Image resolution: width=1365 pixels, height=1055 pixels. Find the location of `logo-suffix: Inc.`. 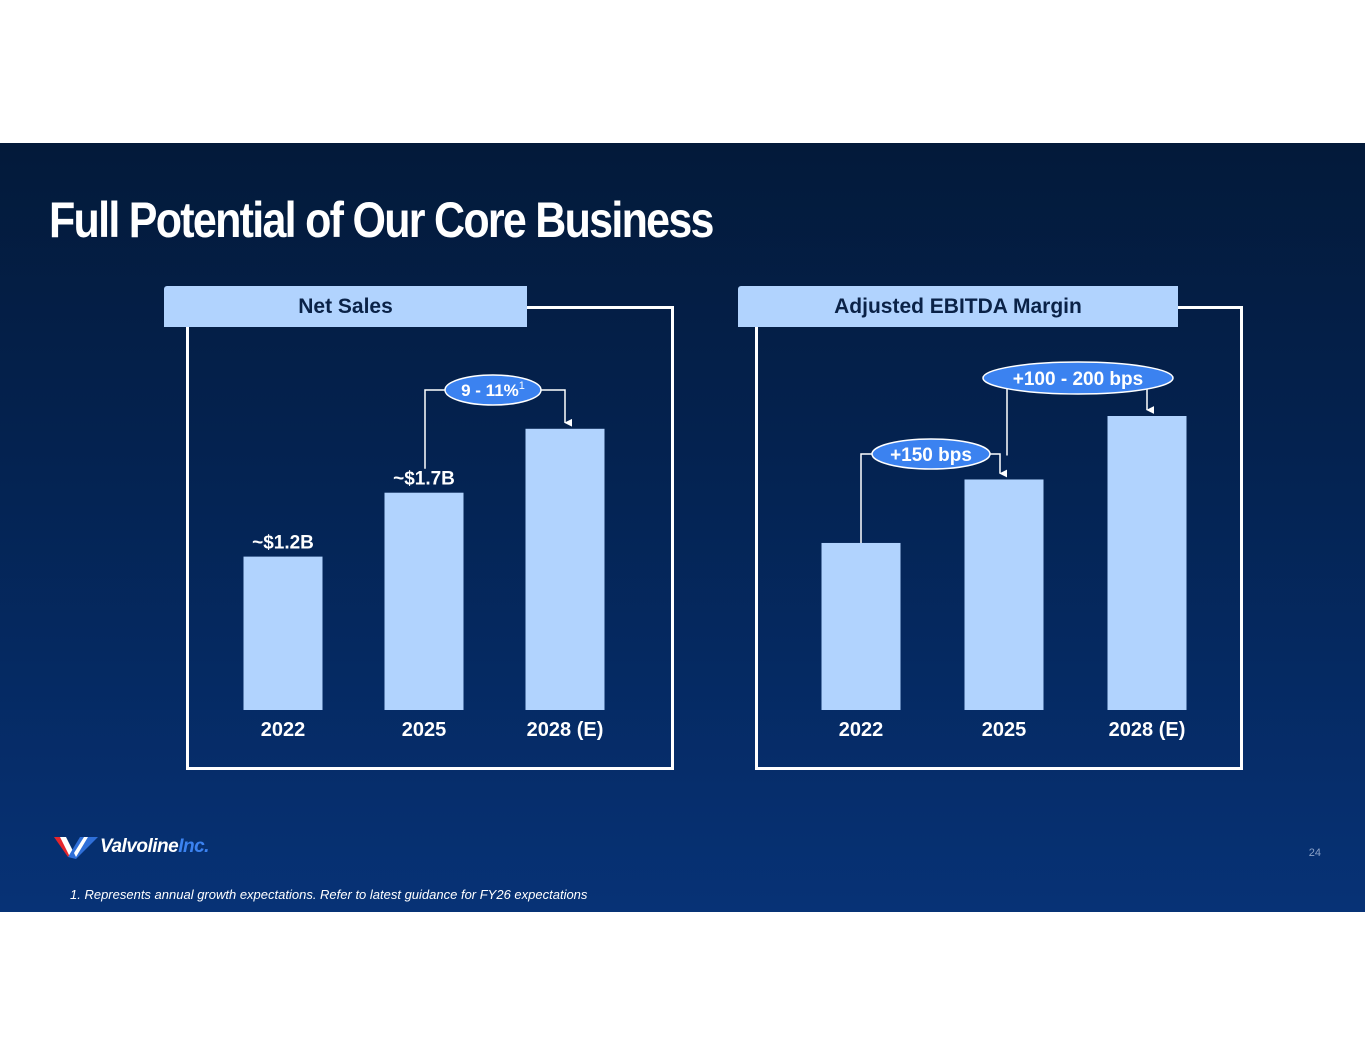

logo-suffix: Inc. is located at coordinates (193, 846).